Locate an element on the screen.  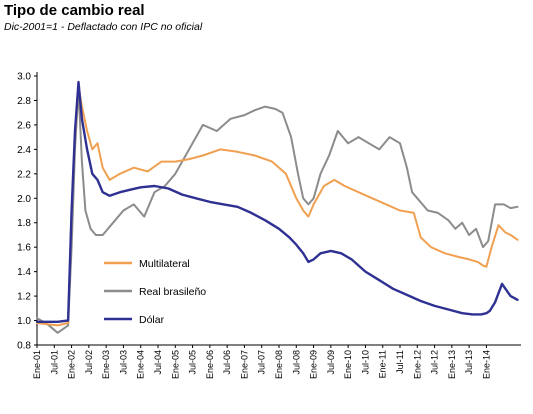
x-tick-label: Ene-11 is located at coordinates (383, 364).